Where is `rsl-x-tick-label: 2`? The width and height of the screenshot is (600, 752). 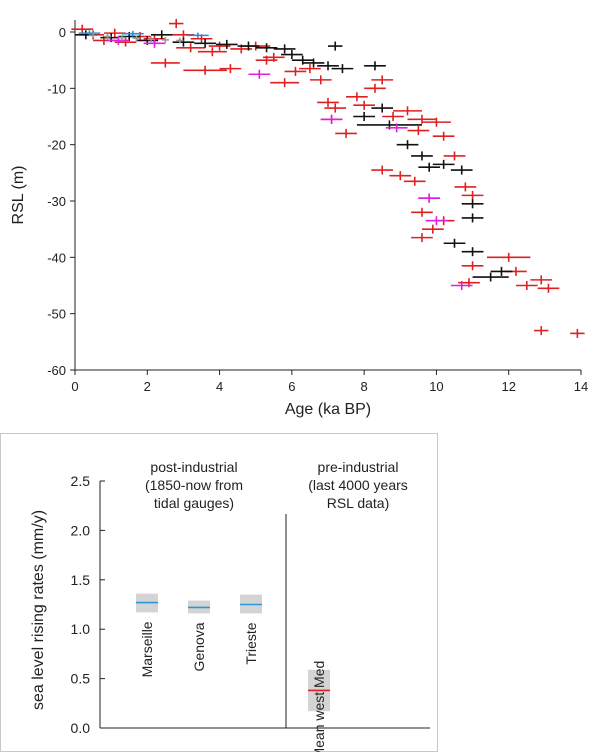
rsl-x-tick-label: 2 is located at coordinates (147, 386).